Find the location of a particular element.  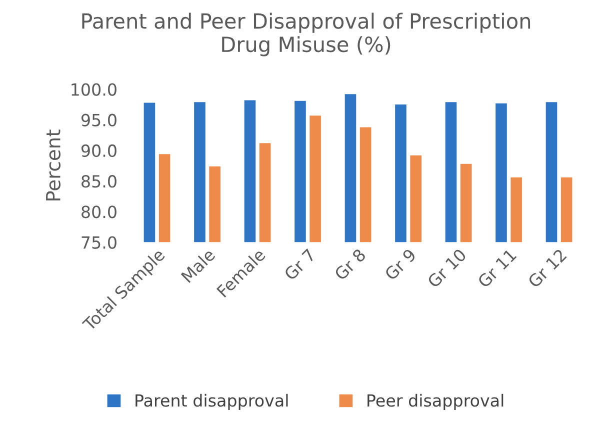

legend-label: Peer disapproval is located at coordinates (436, 402).